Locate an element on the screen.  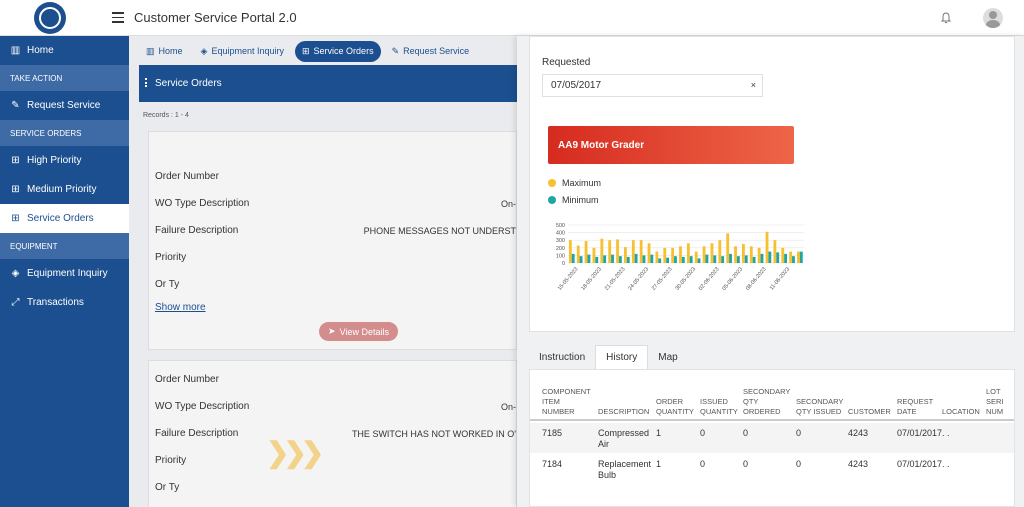
sidebar-item-label: Medium Priority is located at coordinates (62, 189).